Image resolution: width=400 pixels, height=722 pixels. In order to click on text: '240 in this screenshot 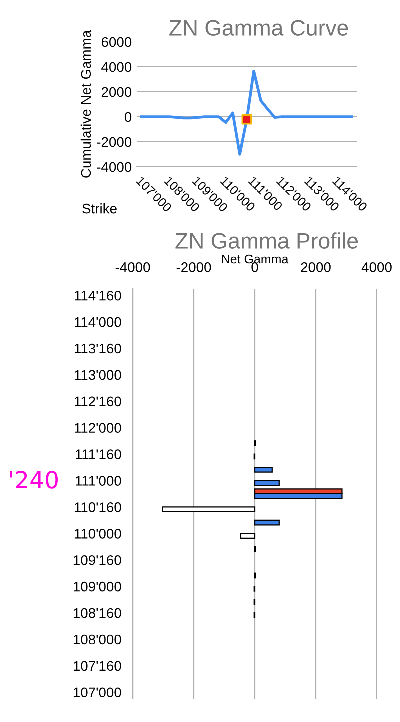, I will do `click(34, 479)`.